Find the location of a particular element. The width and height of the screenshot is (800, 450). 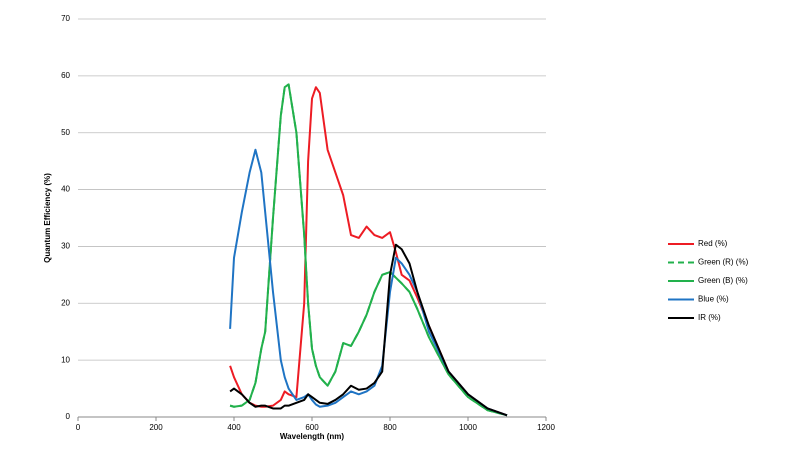

x-tick-label: 1000 is located at coordinates (468, 427).